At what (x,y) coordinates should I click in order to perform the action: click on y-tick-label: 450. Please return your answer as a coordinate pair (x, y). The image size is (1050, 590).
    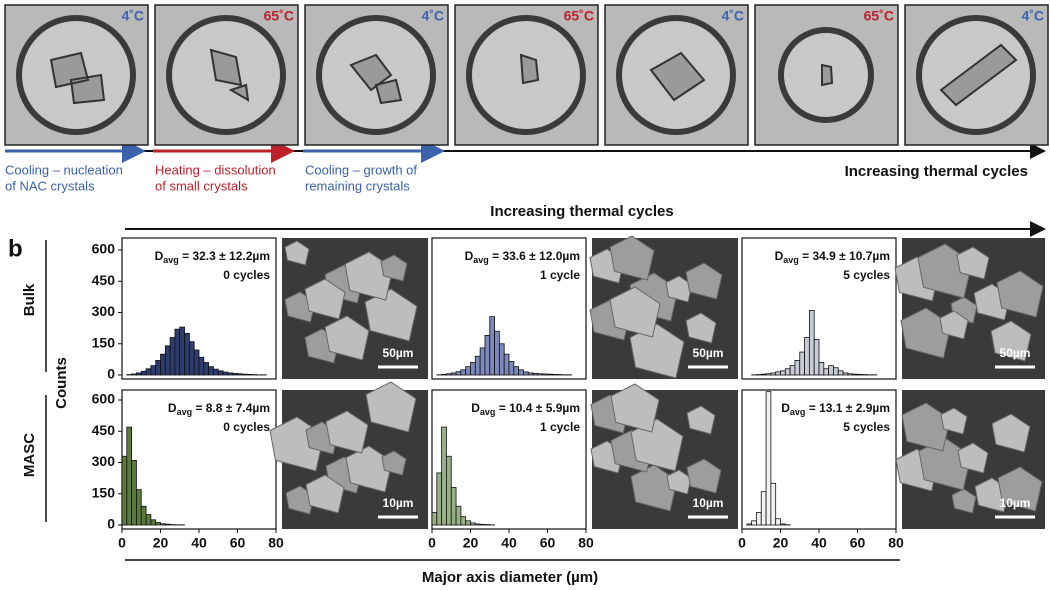
    Looking at the image, I should click on (104, 430).